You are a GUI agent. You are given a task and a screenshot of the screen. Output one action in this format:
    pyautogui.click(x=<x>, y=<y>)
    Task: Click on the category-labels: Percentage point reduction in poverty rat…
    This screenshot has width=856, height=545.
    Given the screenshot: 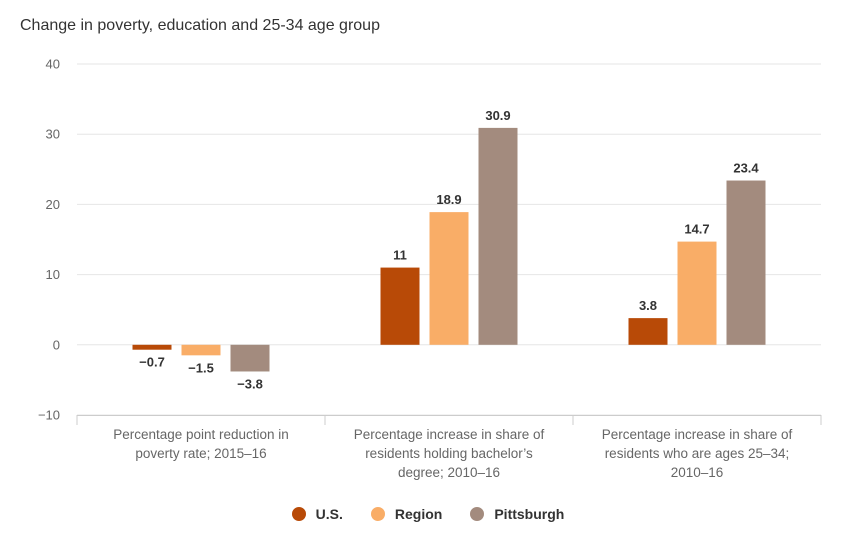 What is the action you would take?
    pyautogui.click(x=452, y=453)
    